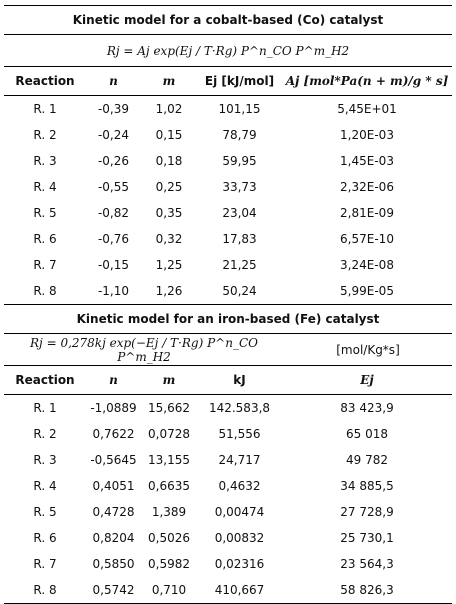 This screenshot has height=604, width=456. Describe the element at coordinates (367, 213) in the screenshot. I see `cell: 2,81E-09` at that location.